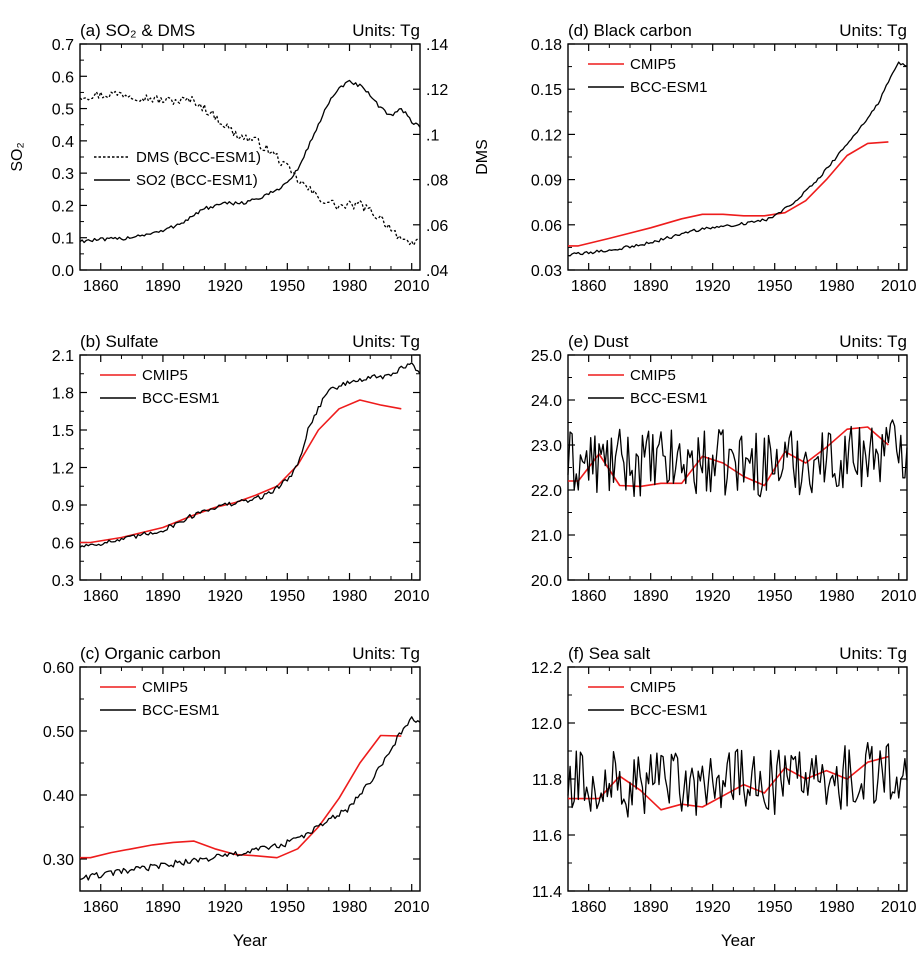  I want to click on x-tick-label-b: 1980, so click(350, 596).